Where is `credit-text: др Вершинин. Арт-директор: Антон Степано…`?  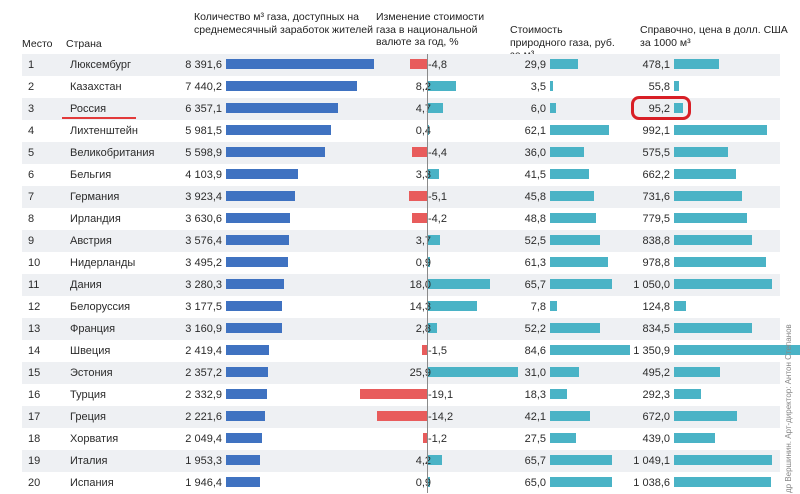
credit-text: др Вершинин. Арт-директор: Антон Степано… is located at coordinates (788, 408).